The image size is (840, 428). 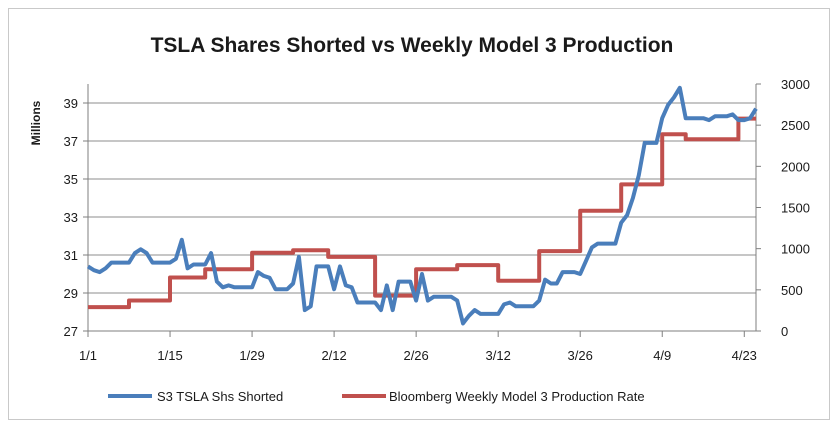 I want to click on x-tick-label: 3/26, so click(x=580, y=355).